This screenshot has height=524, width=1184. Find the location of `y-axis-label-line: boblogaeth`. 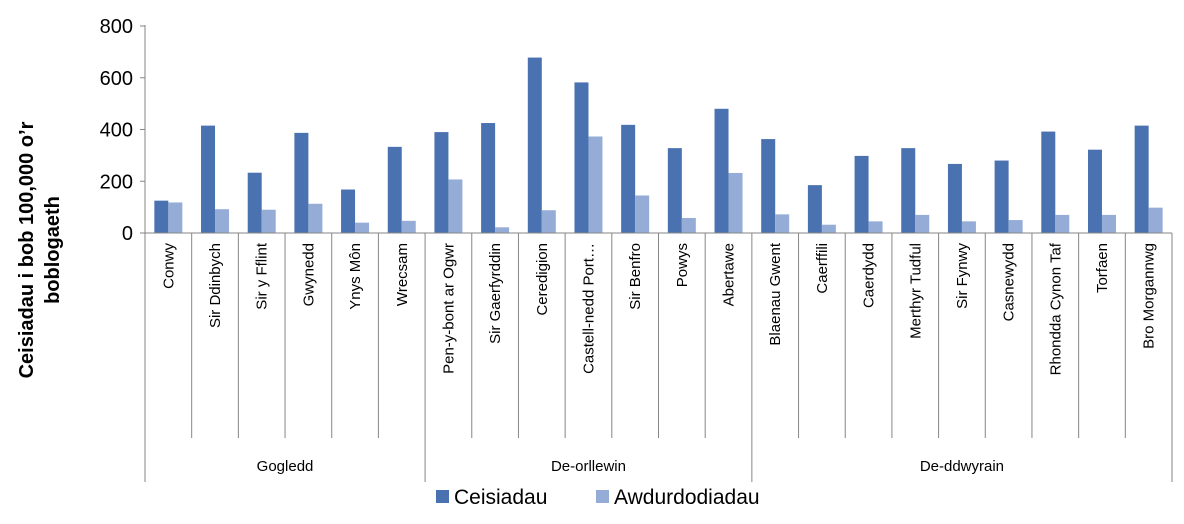

y-axis-label-line: boblogaeth is located at coordinates (53, 250).